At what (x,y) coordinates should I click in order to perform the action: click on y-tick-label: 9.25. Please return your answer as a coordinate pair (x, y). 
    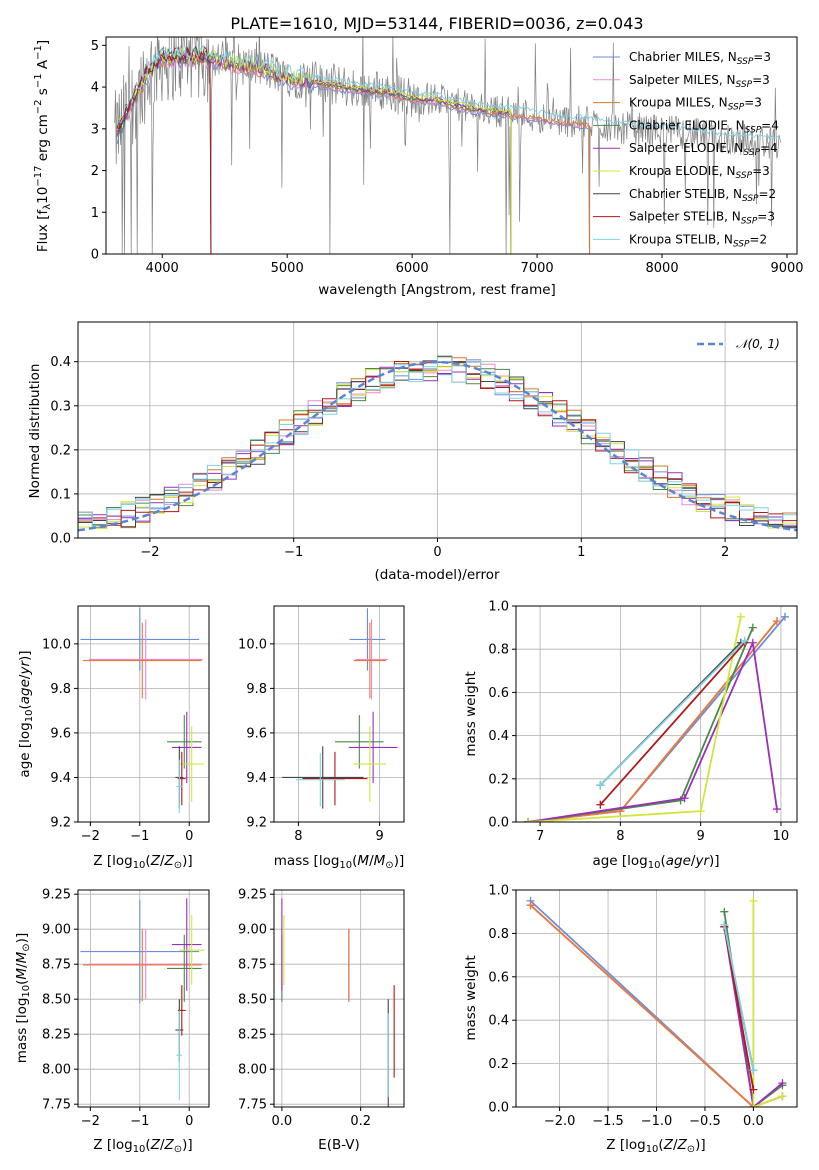
    Looking at the image, I should click on (252, 895).